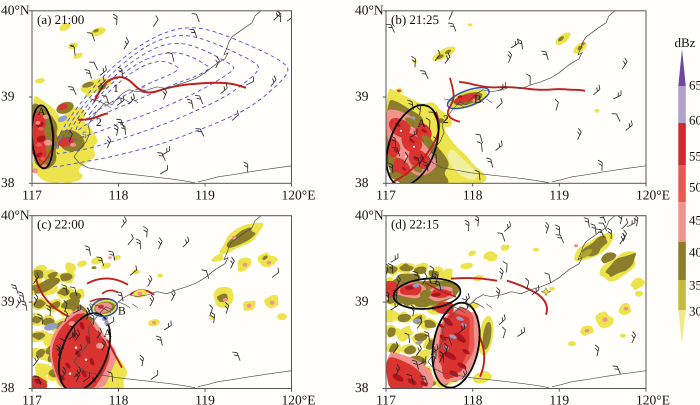 Image resolution: width=700 pixels, height=405 pixels. I want to click on svg-text: 55, so click(694, 156).